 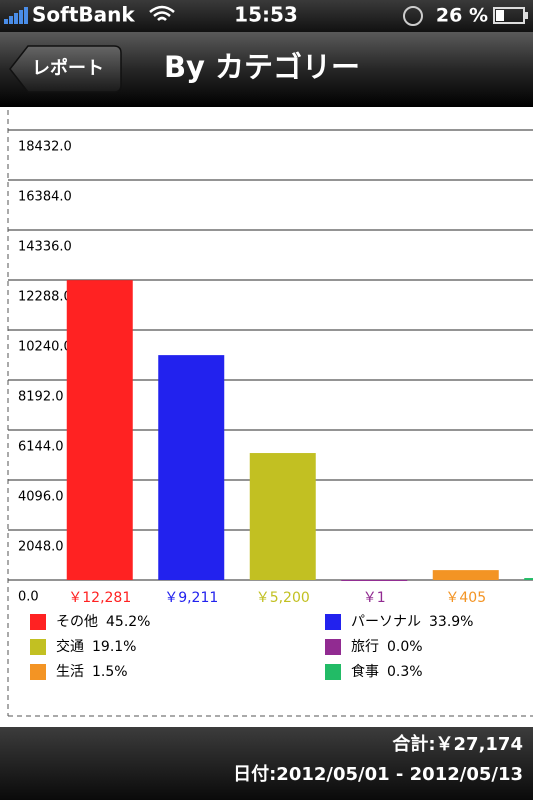 What do you see at coordinates (162, 13) in the screenshot?
I see `wifi-icon` at bounding box center [162, 13].